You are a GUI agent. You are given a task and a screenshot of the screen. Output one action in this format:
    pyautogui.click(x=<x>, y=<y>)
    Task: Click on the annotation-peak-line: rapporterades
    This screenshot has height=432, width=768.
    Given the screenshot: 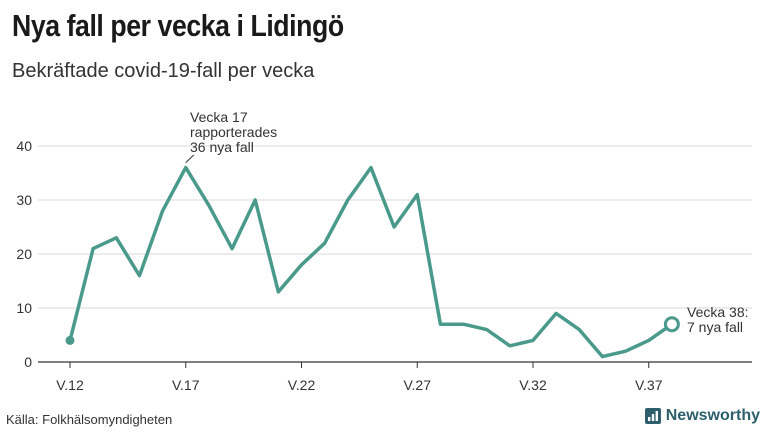 What is the action you would take?
    pyautogui.click(x=233, y=132)
    